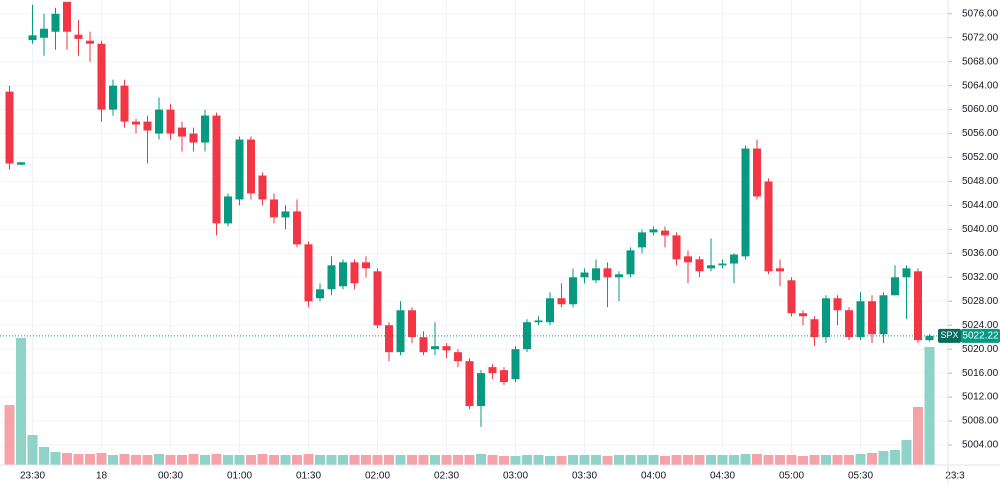  Describe the element at coordinates (722, 476) in the screenshot. I see `x-tick-label: 04:30` at that location.